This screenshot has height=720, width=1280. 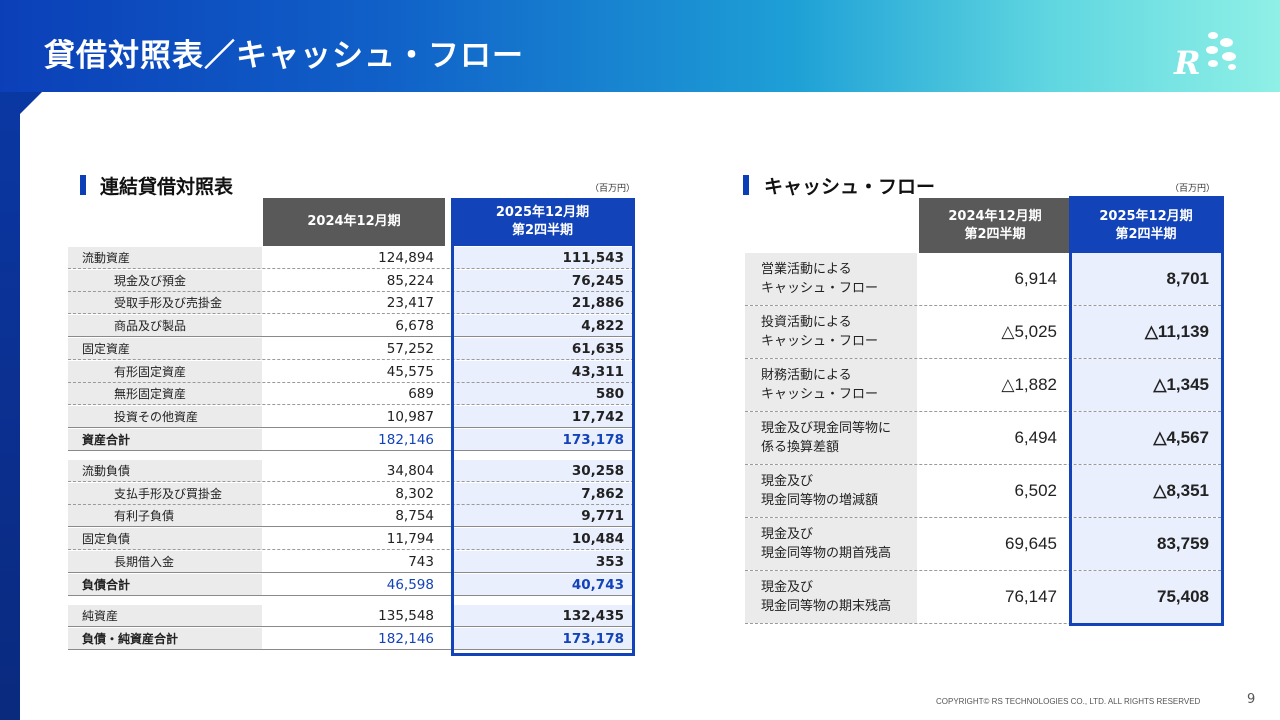 What do you see at coordinates (414, 516) in the screenshot?
I see `value-2024: 8,754` at bounding box center [414, 516].